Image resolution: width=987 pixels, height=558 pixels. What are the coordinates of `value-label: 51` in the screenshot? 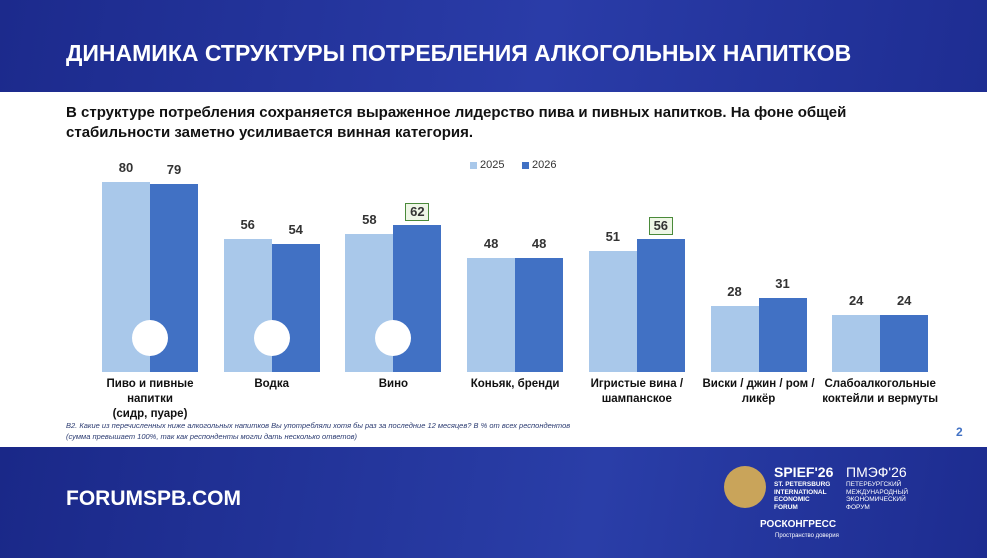 It's located at (613, 236).